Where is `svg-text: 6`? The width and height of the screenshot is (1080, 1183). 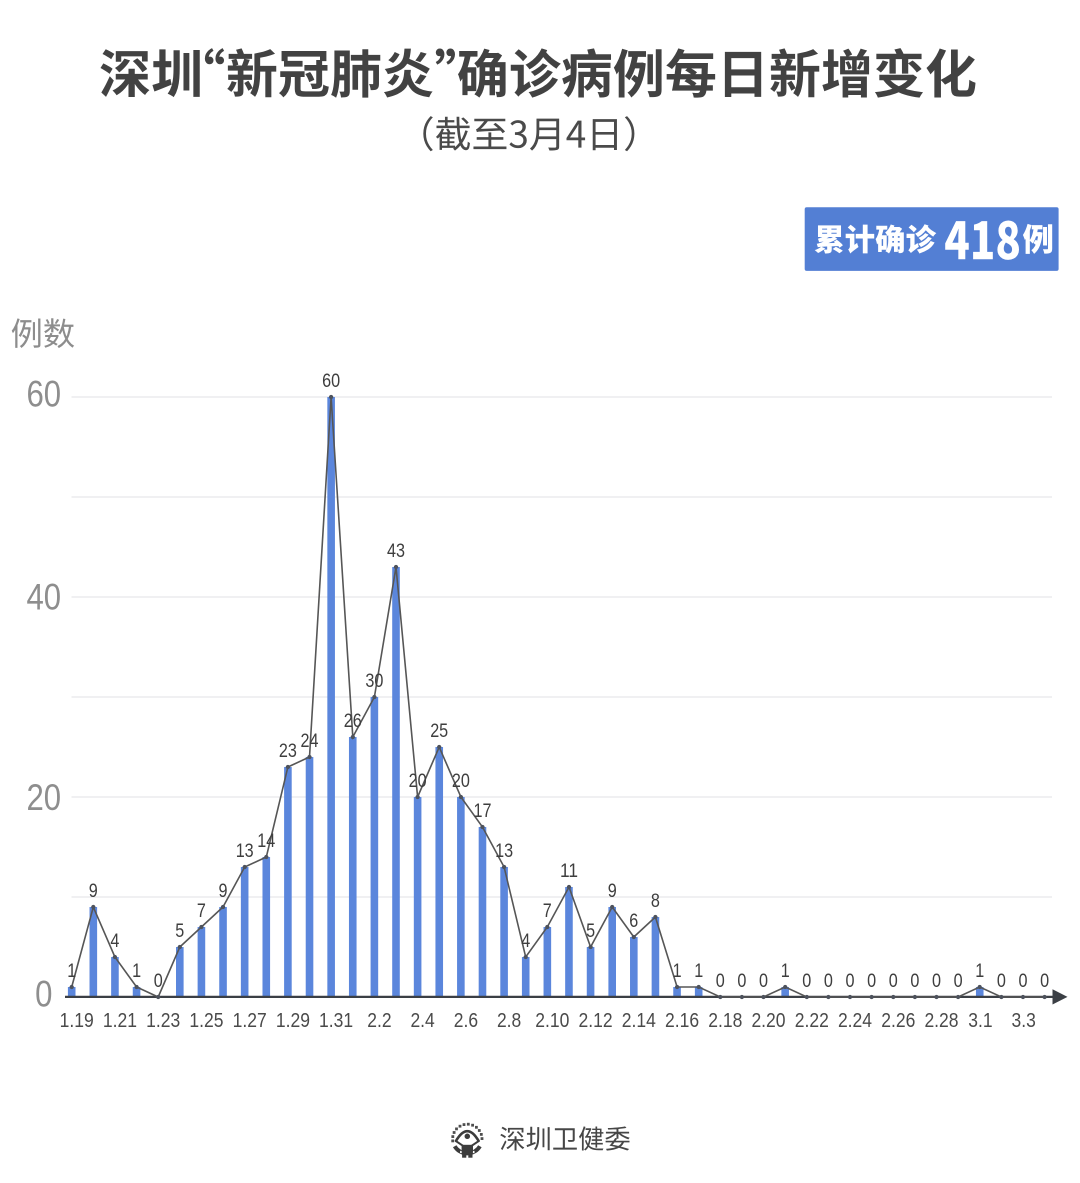
svg-text: 6 is located at coordinates (633, 921).